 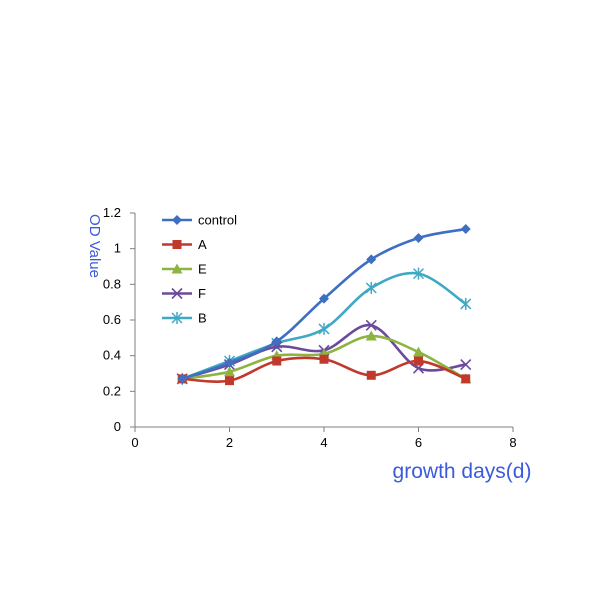 What do you see at coordinates (202, 244) in the screenshot?
I see `legend-label: A` at bounding box center [202, 244].